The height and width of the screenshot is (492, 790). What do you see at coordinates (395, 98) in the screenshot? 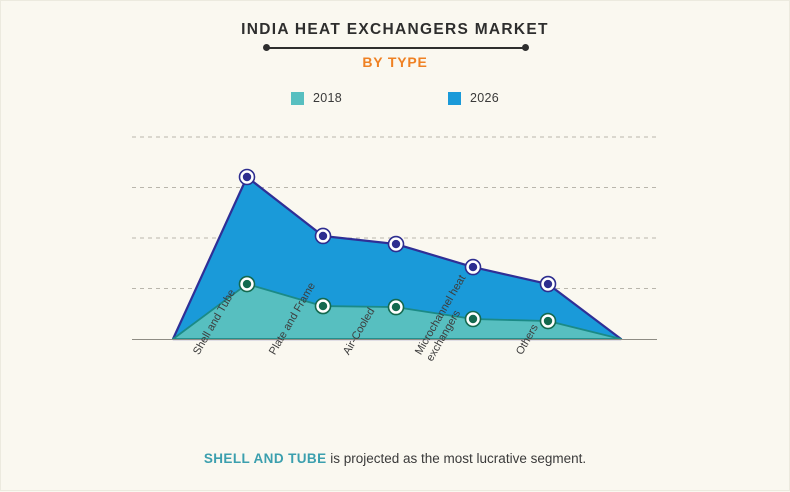
I see `chart-legend: 2018 2026` at bounding box center [395, 98].